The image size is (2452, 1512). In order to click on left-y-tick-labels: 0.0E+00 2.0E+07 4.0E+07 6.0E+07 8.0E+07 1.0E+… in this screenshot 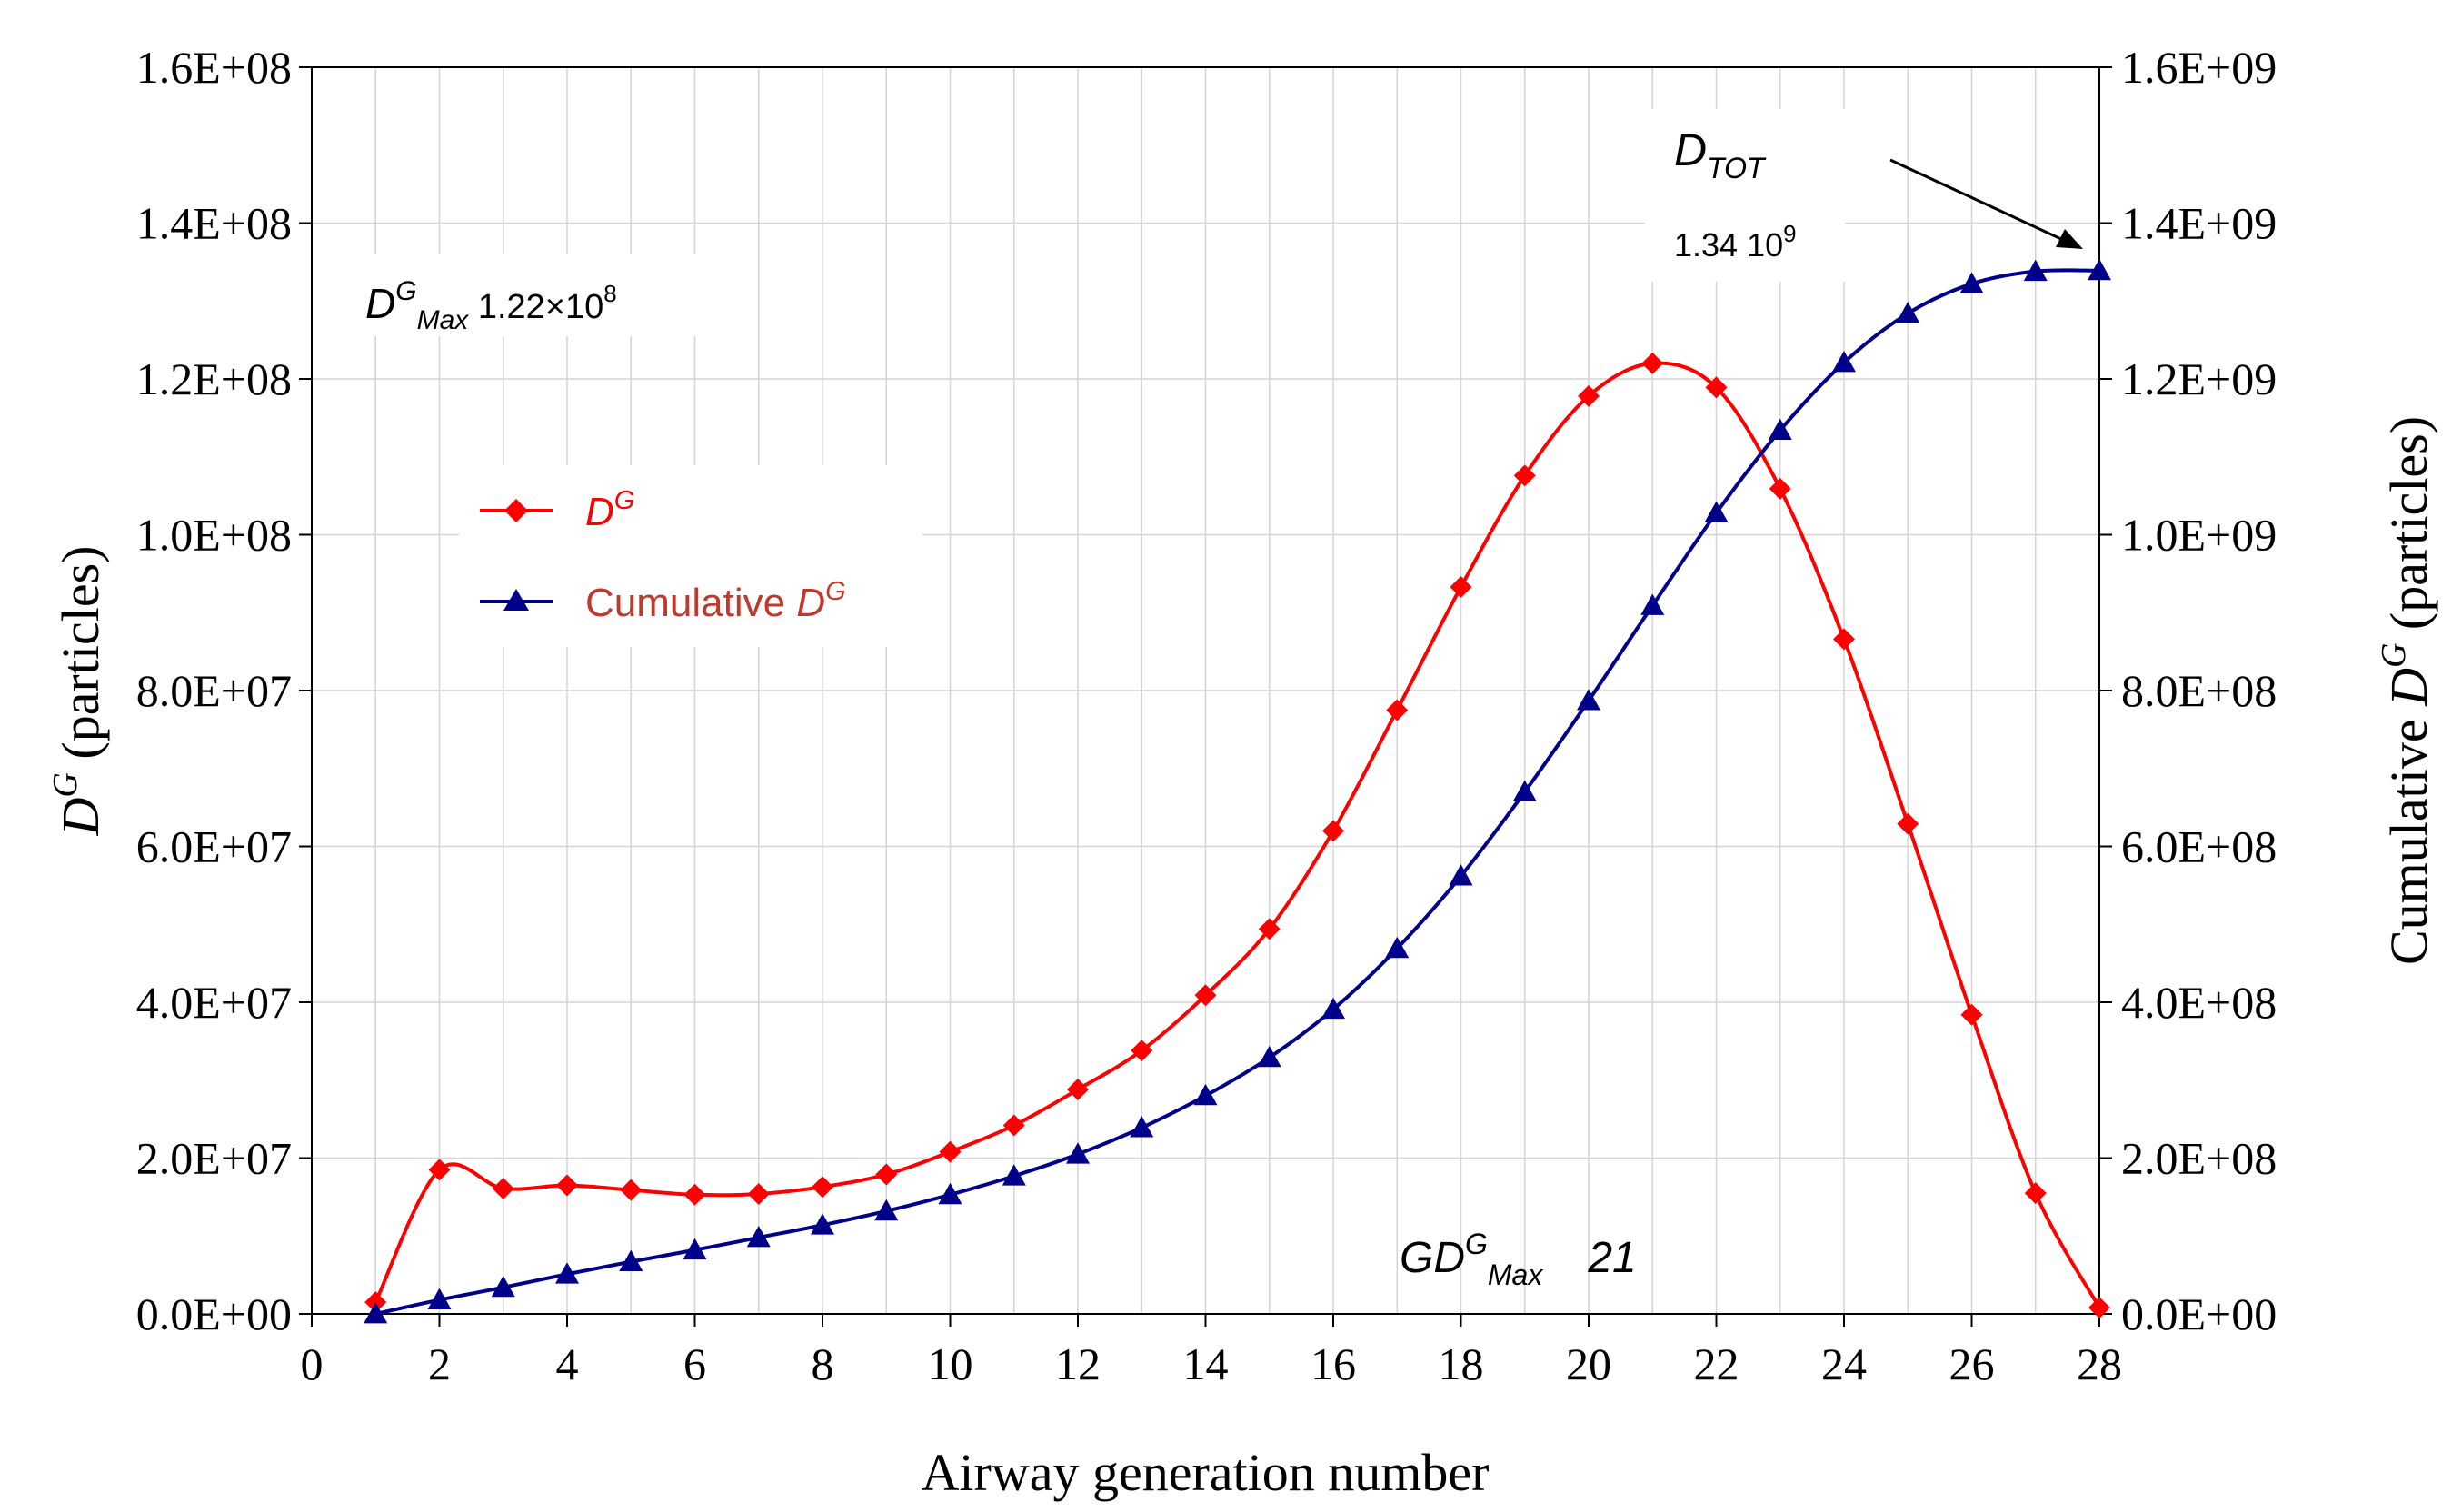, I will do `click(214, 690)`.